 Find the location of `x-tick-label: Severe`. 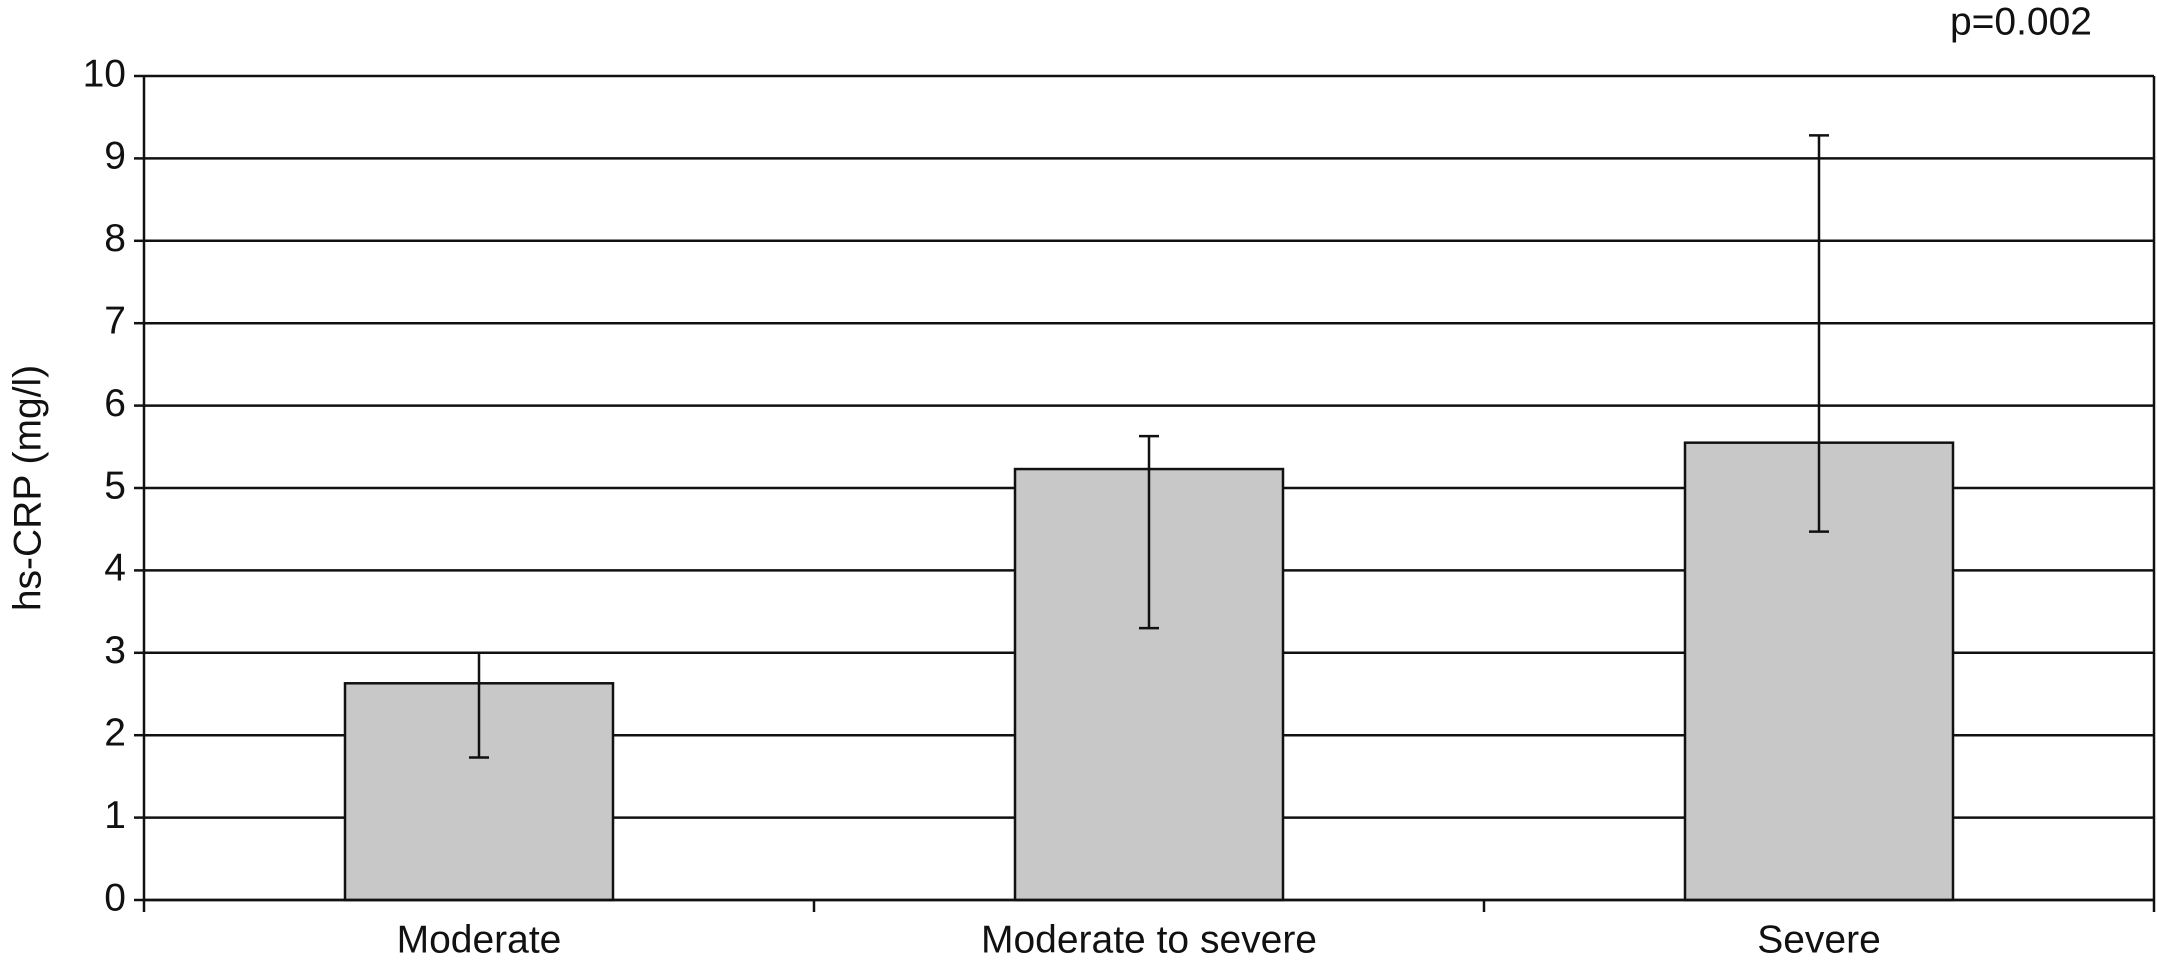

x-tick-label: Severe is located at coordinates (1819, 939).